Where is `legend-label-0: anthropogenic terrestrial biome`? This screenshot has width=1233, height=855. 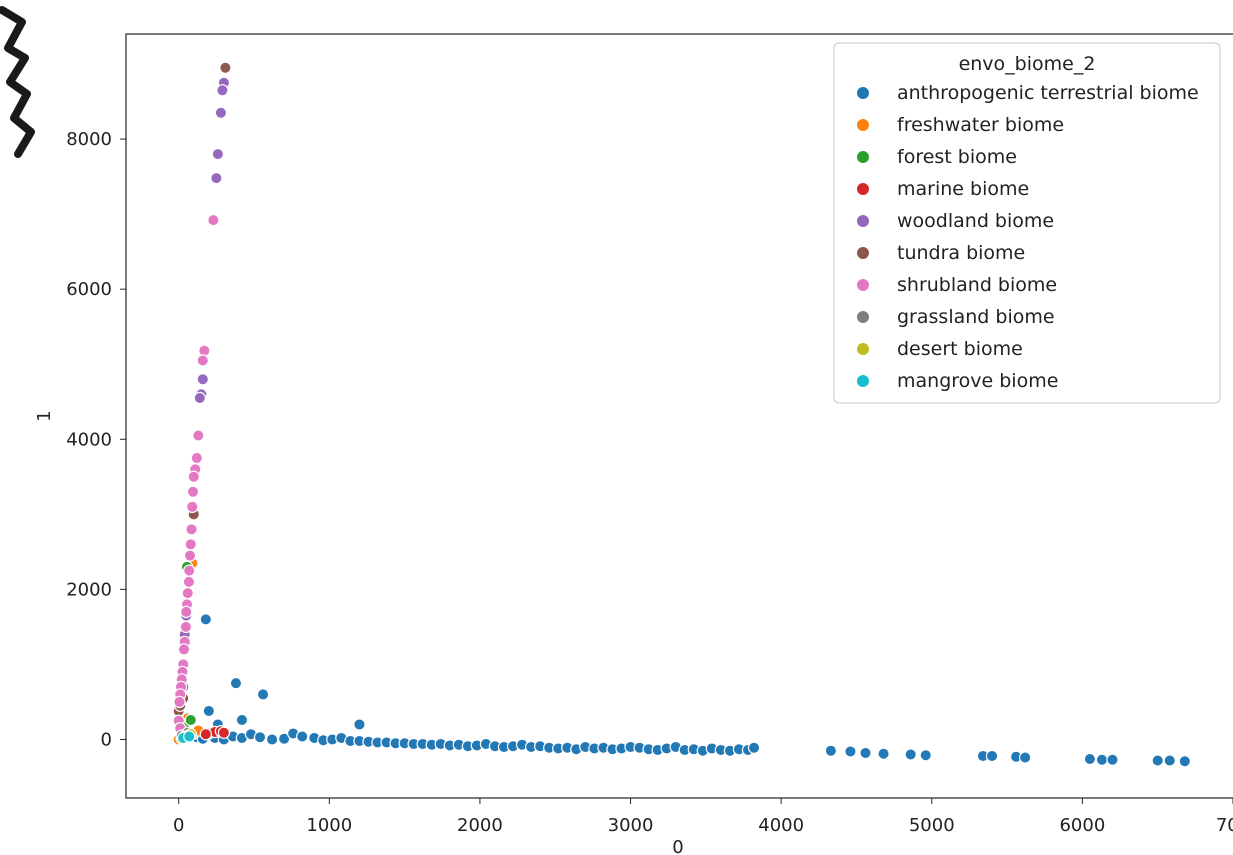 legend-label-0: anthropogenic terrestrial biome is located at coordinates (1048, 93).